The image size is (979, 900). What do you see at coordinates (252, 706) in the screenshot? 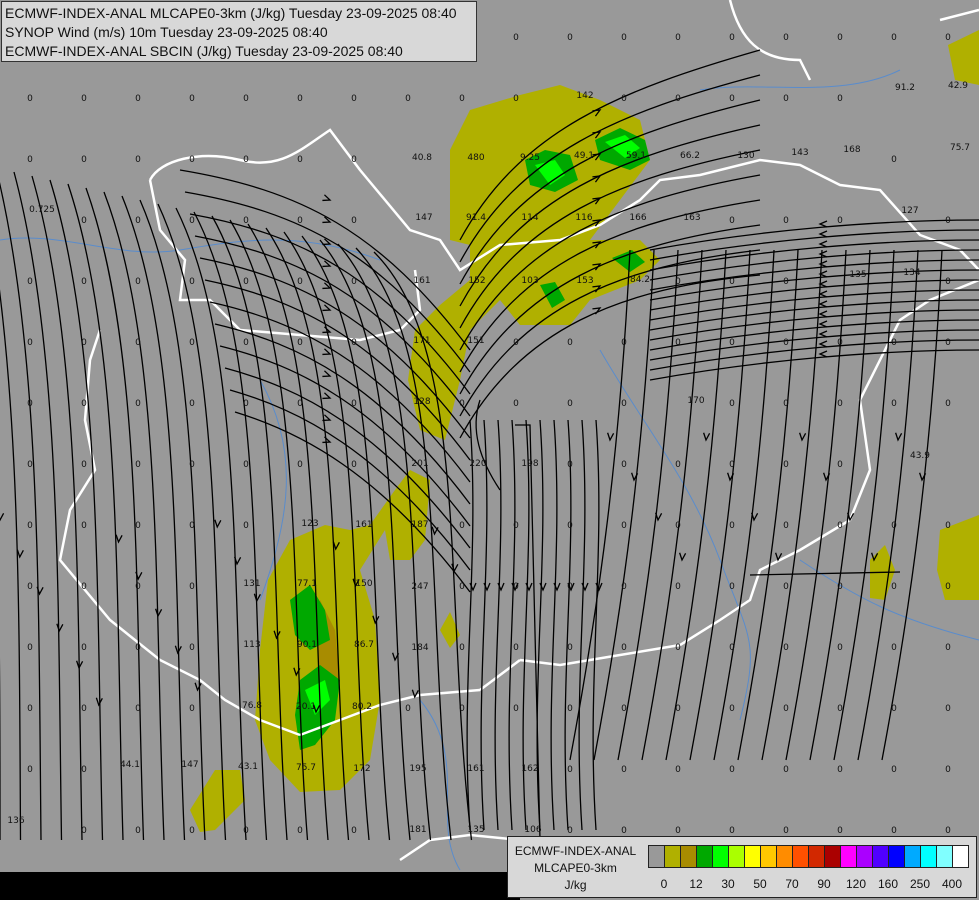
I see `sbcin-value: 76.8` at bounding box center [252, 706].